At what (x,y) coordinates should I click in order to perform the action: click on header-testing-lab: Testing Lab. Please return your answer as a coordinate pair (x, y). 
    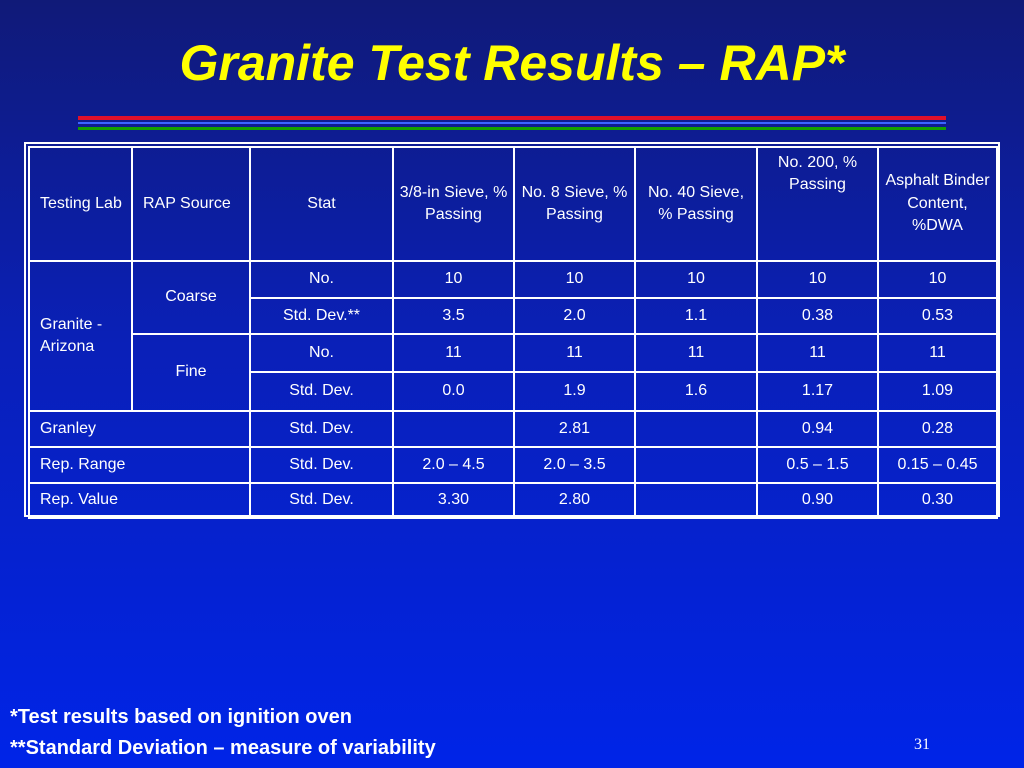
    Looking at the image, I should click on (80, 204).